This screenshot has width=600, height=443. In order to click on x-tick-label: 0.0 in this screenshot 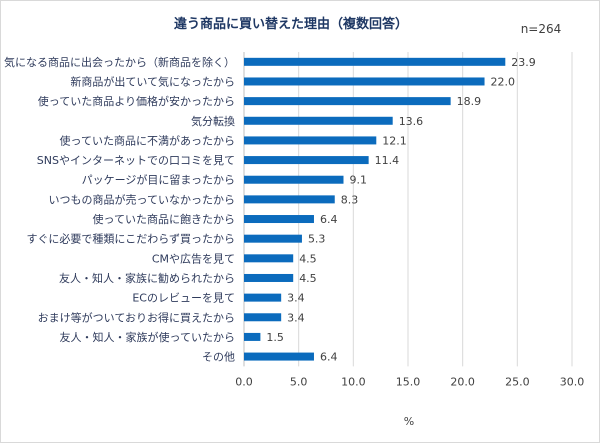, I will do `click(244, 381)`.